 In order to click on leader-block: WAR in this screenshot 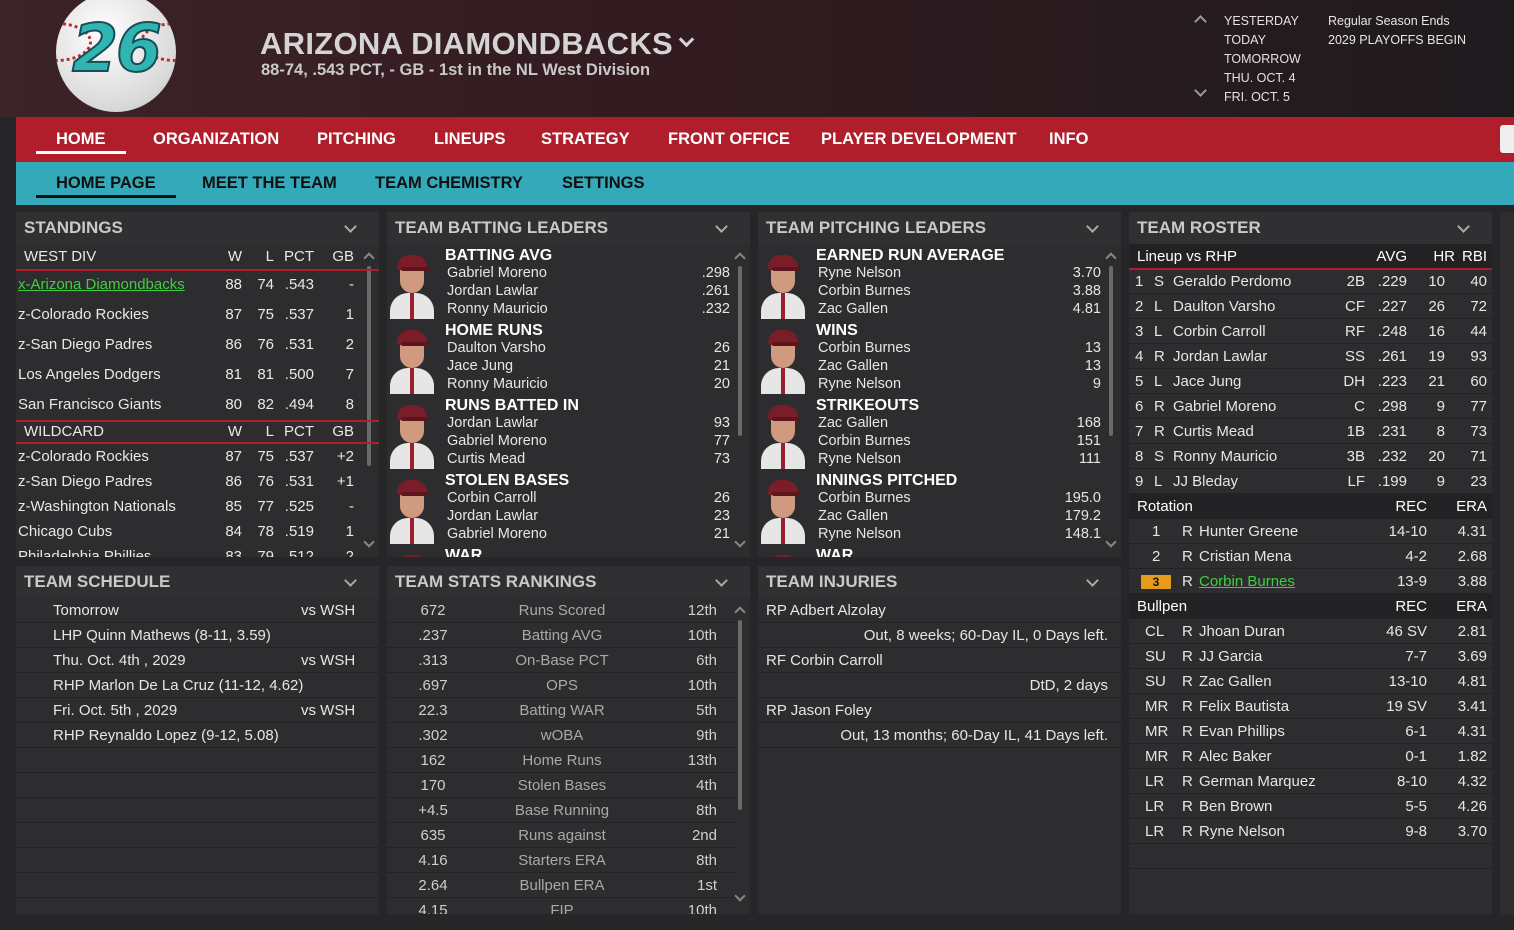, I will do `click(939, 551)`.